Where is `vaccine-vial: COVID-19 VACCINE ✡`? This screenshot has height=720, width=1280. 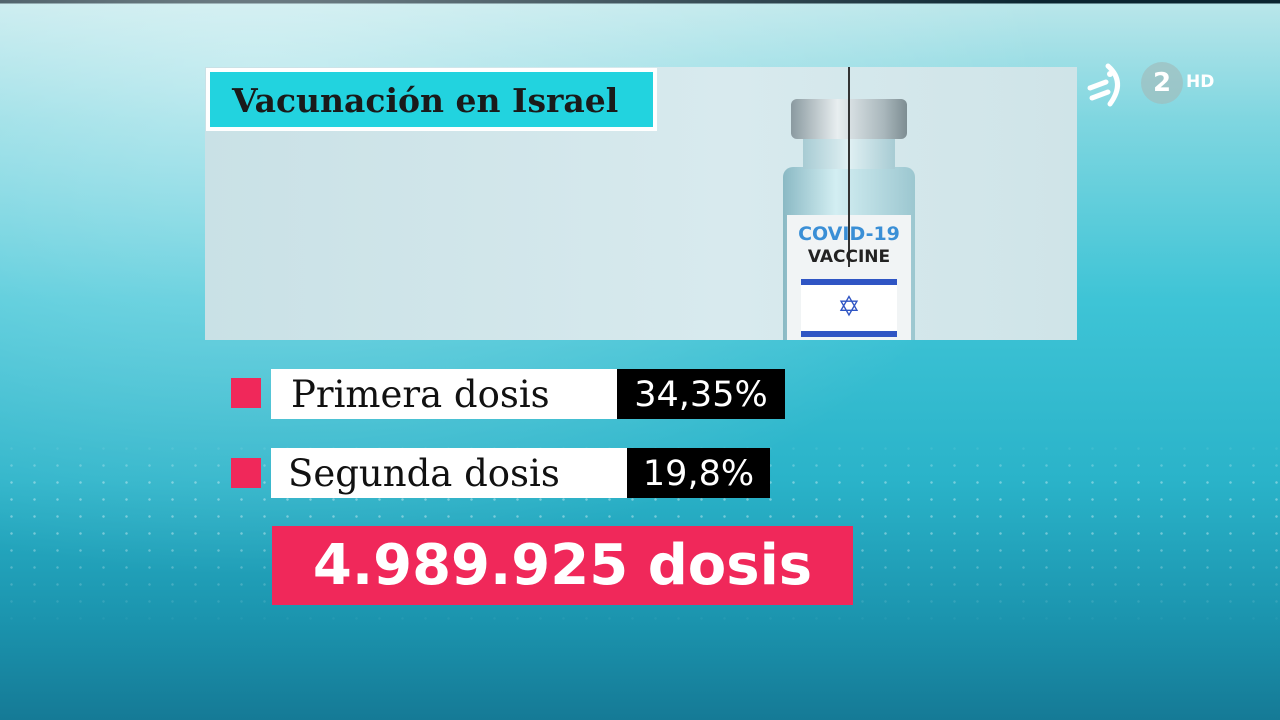 vaccine-vial: COVID-19 VACCINE ✡ is located at coordinates (849, 203).